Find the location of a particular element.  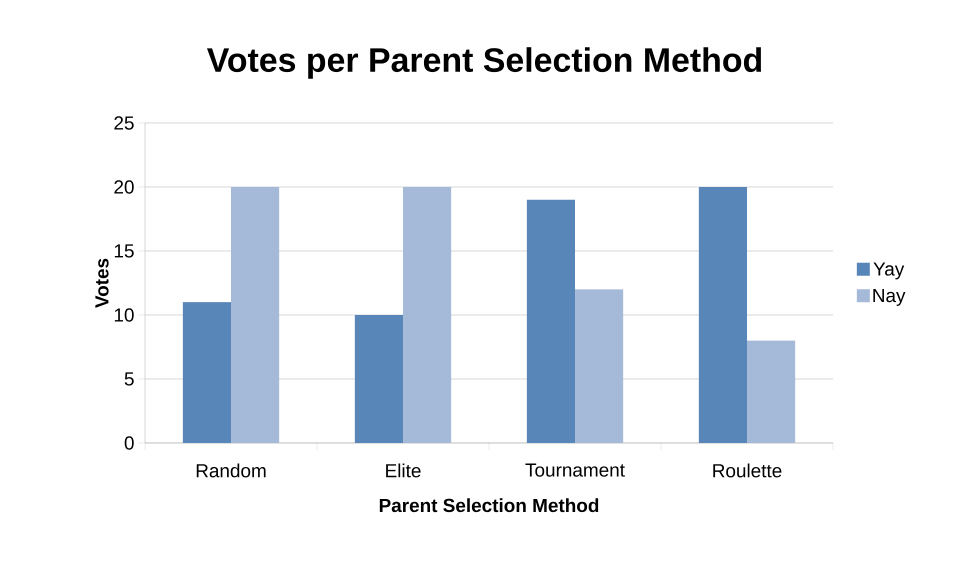

y-tick-label: 25 is located at coordinates (124, 123).